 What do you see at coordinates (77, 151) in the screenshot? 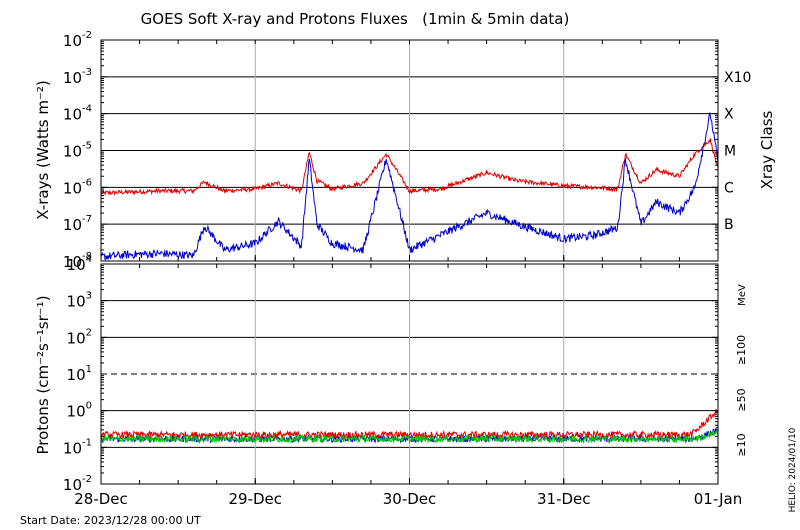
I see `y-tick-label: 10⁻⁵` at bounding box center [77, 151].